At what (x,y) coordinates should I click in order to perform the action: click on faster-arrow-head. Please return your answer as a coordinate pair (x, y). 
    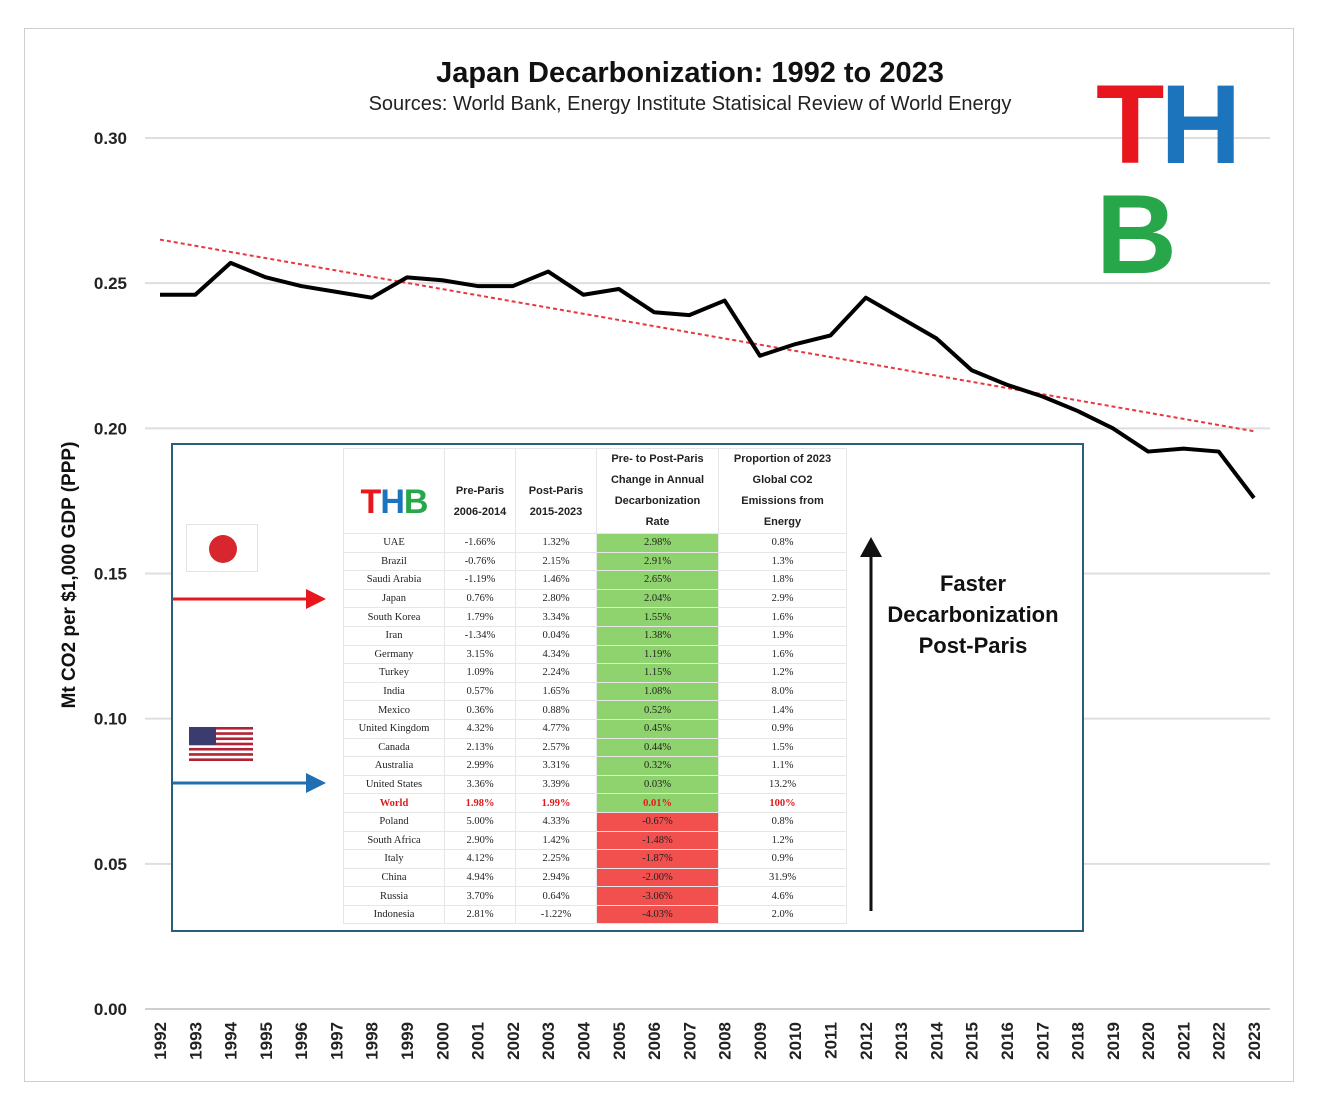
    Looking at the image, I should click on (871, 547).